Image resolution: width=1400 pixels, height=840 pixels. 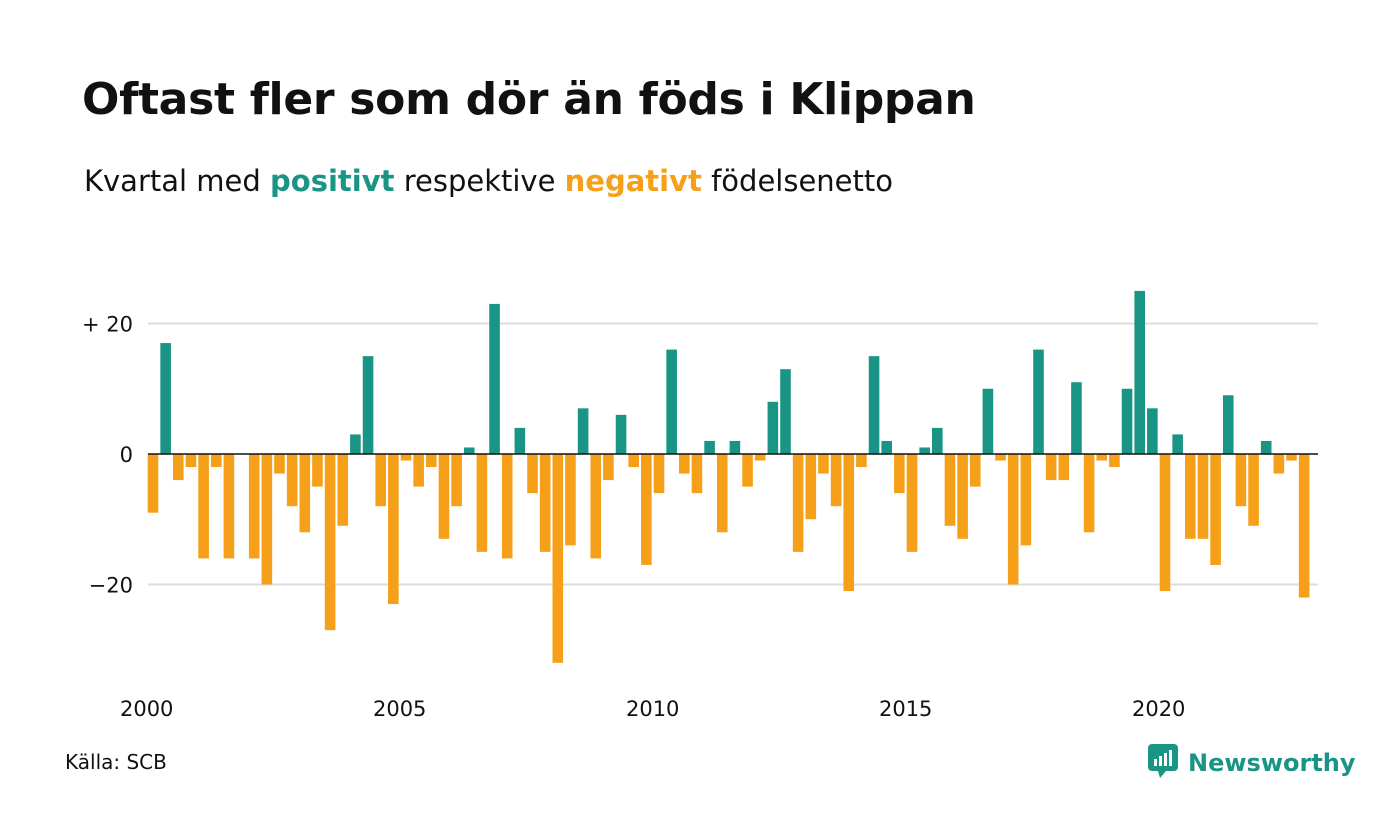 What do you see at coordinates (1163, 763) in the screenshot?
I see `newsworthy-chart-icon` at bounding box center [1163, 763].